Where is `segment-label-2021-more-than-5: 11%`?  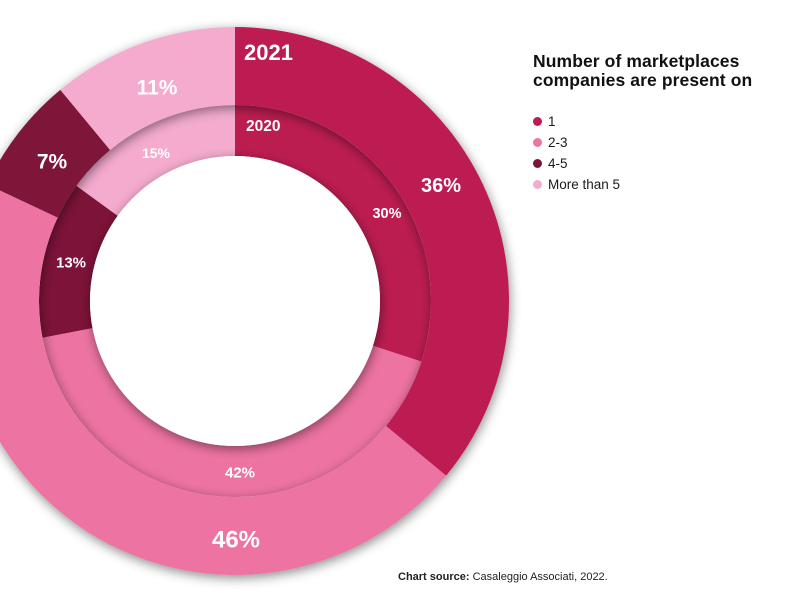
segment-label-2021-more-than-5: 11% is located at coordinates (157, 88).